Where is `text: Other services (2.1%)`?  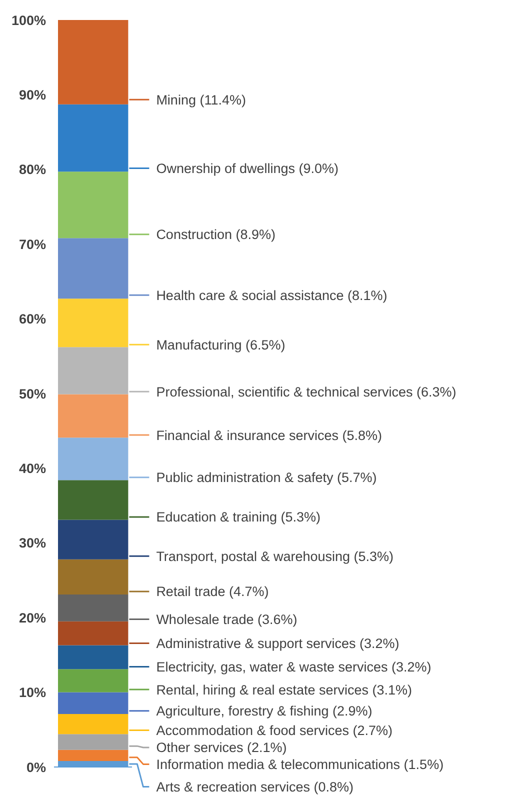
text: Other services (2.1%) is located at coordinates (221, 748).